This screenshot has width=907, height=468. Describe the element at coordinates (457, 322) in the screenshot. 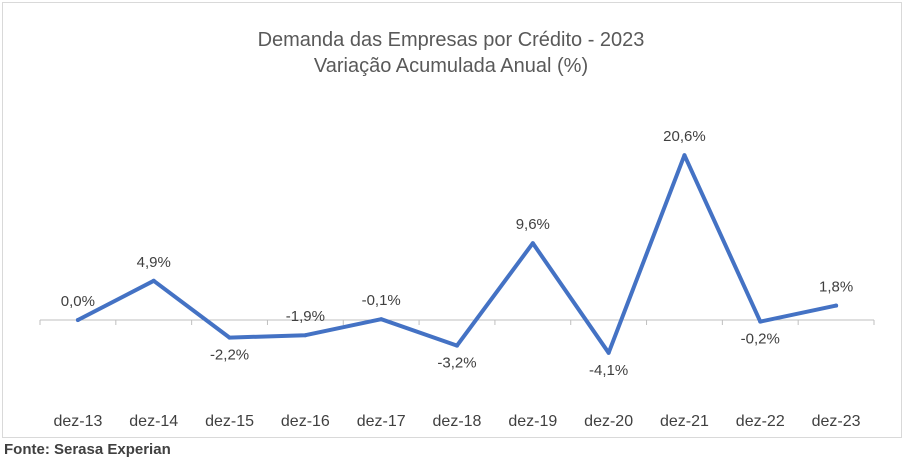

I see `x-axis` at that location.